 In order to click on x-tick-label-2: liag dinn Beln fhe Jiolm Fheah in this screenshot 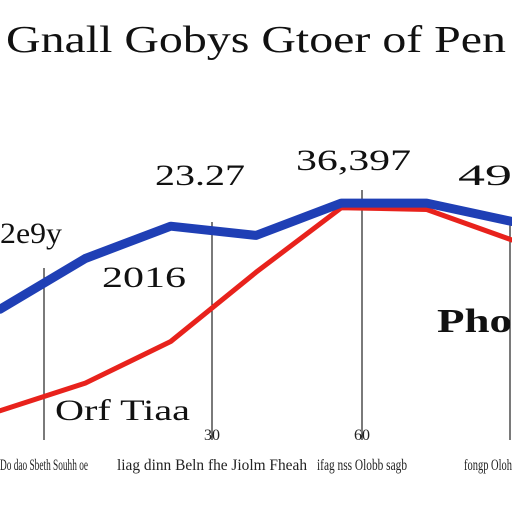, I will do `click(212, 465)`.